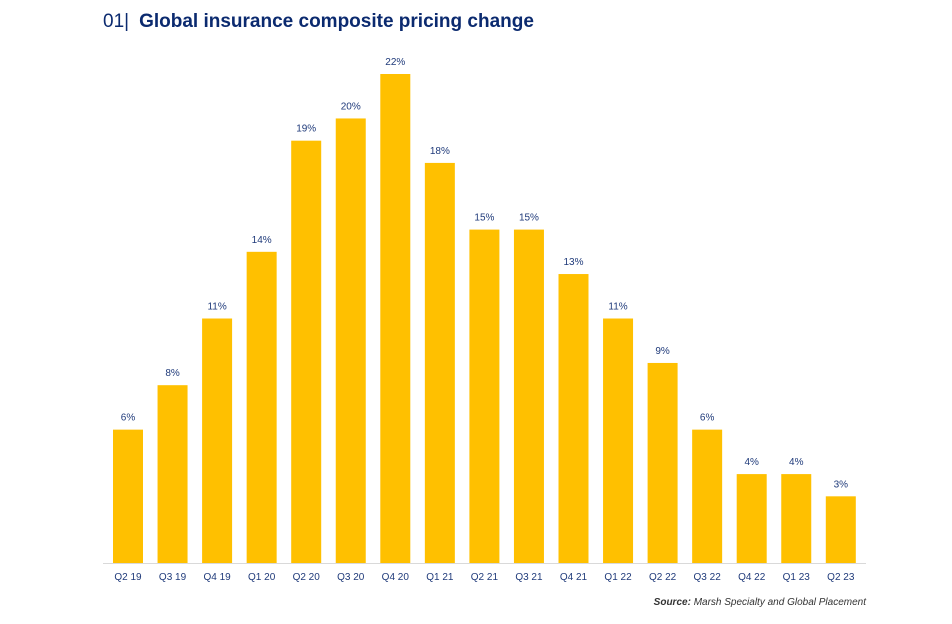 The image size is (952, 624). Describe the element at coordinates (173, 577) in the screenshot. I see `x-tick-label: Q3 19` at that location.